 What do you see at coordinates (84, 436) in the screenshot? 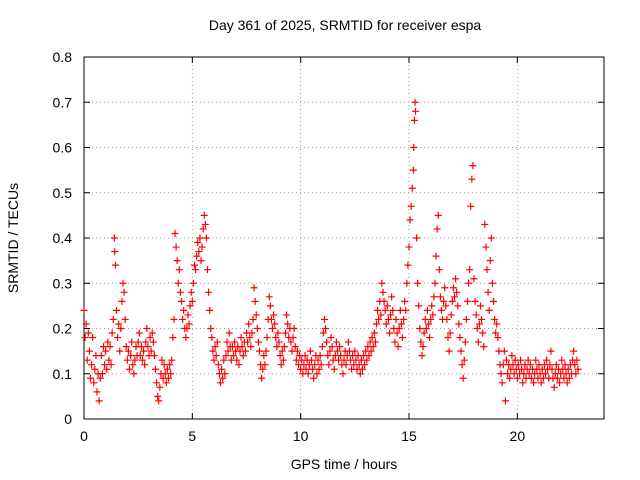
I see `x-tick-label: 0` at bounding box center [84, 436].